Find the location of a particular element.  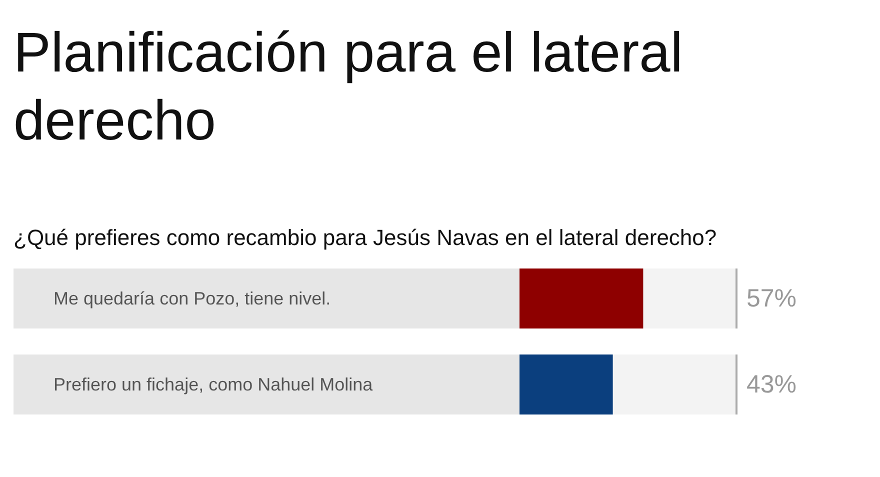

data-label: 57% is located at coordinates (771, 298).